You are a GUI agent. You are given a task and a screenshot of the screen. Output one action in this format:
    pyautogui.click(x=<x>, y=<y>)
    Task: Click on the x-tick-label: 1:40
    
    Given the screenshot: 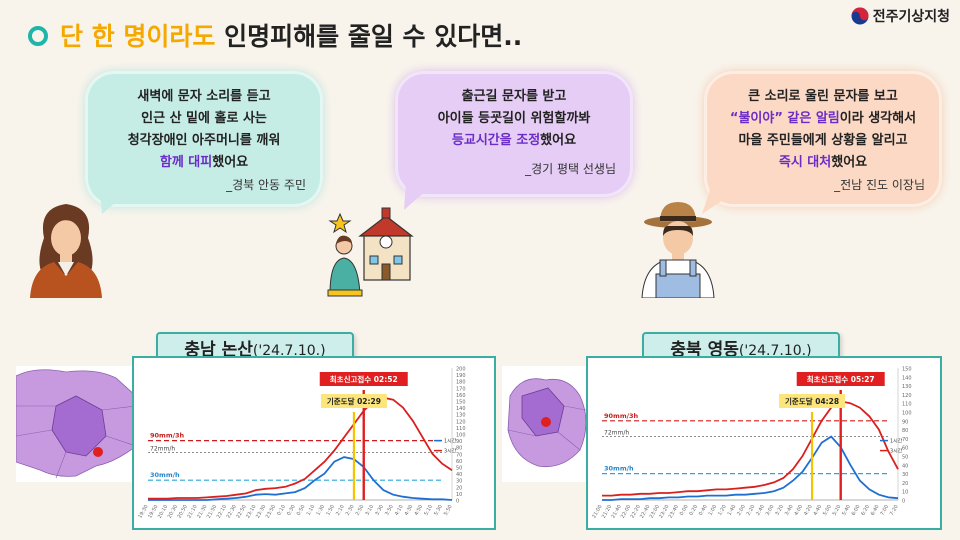 What is the action you would take?
    pyautogui.click(x=732, y=510)
    